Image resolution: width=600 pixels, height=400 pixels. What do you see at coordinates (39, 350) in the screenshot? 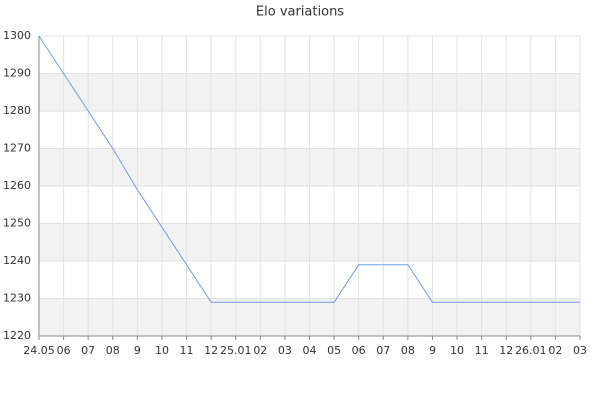
I see `x-tick-label: 24.05` at bounding box center [39, 350].